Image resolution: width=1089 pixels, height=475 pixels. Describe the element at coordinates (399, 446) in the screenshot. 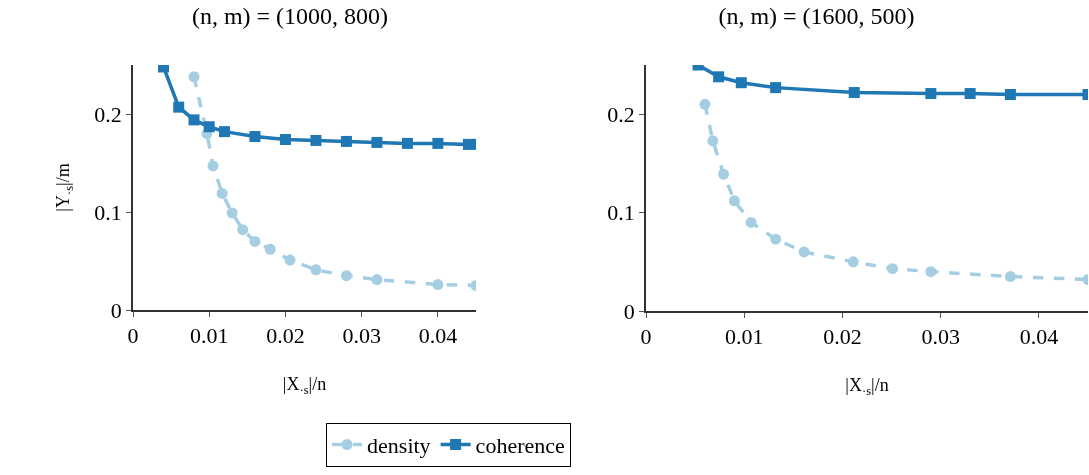

I see `legend-label: density` at that location.